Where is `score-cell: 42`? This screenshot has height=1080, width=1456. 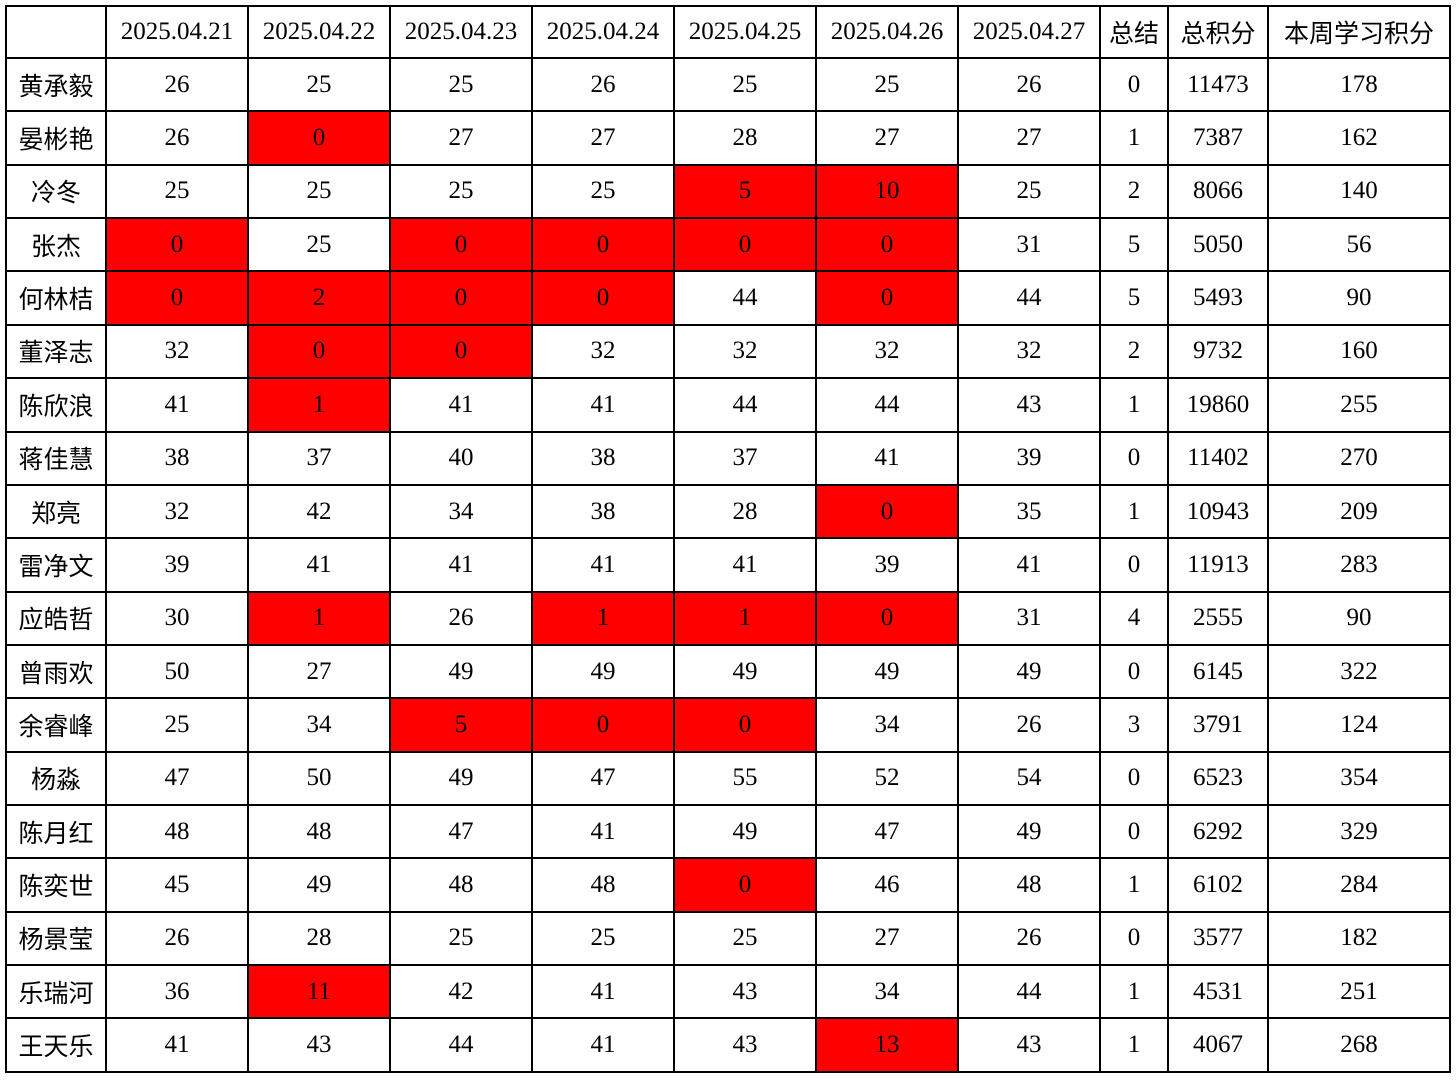 score-cell: 42 is located at coordinates (461, 992).